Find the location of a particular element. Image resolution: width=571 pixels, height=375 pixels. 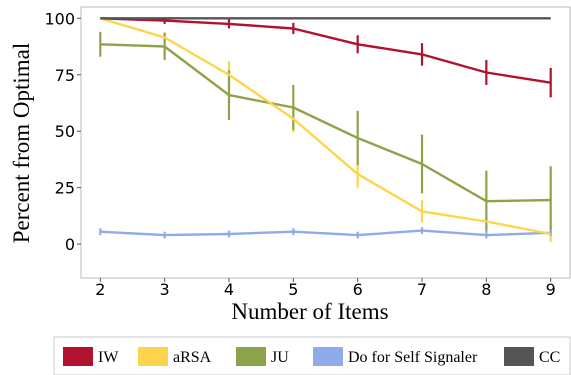

x-tick-label: 7 is located at coordinates (422, 289).